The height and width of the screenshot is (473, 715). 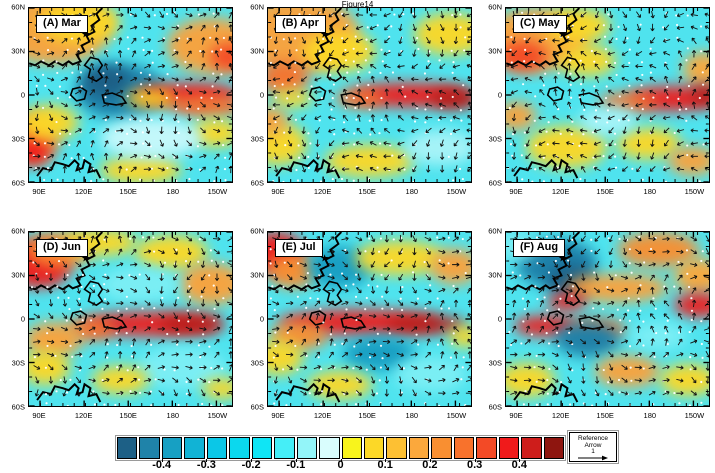 I want to click on y-tick-label: 60N, so click(x=257, y=231).